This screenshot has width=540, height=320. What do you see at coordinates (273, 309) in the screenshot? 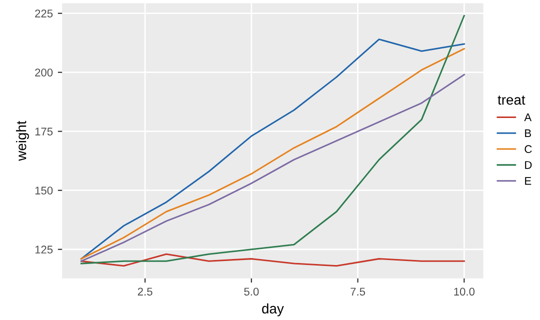
I see `x-axis-title: day` at bounding box center [273, 309].